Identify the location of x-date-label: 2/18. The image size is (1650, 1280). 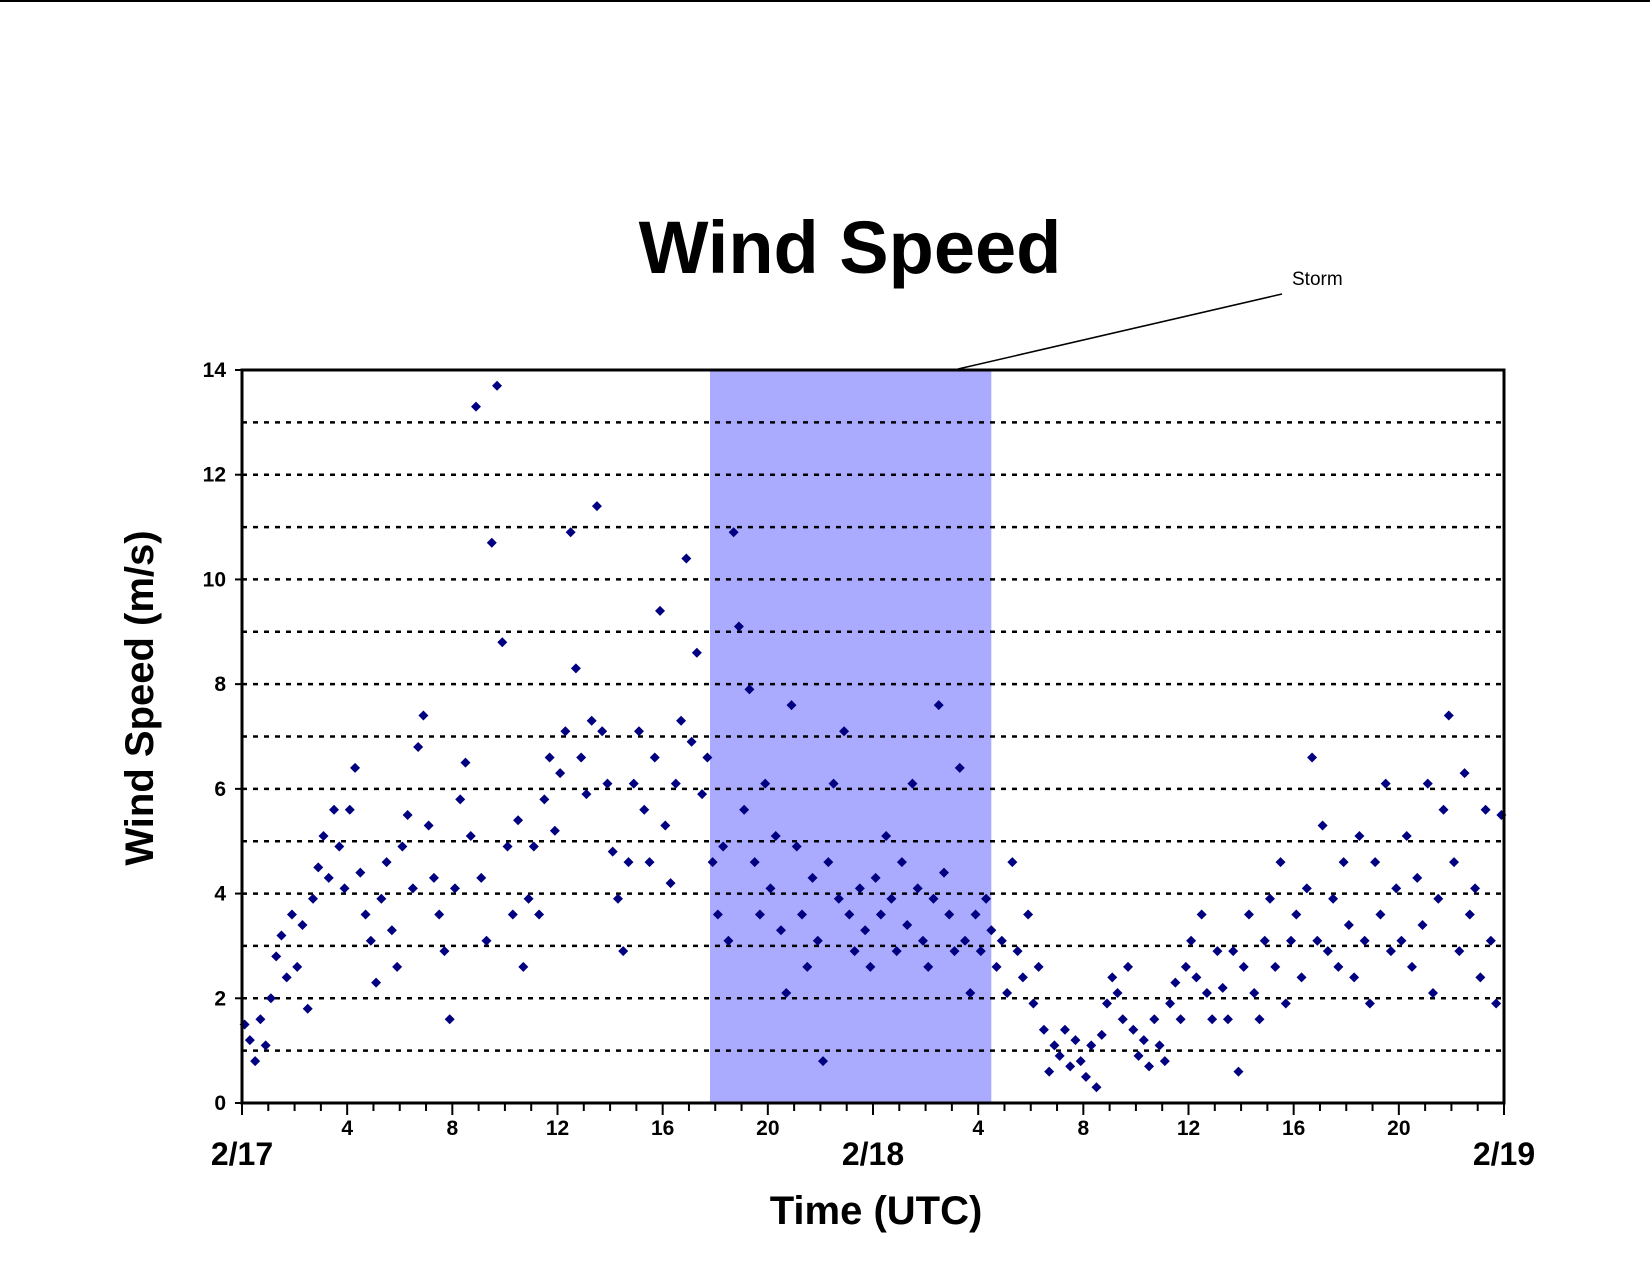
(873, 1154).